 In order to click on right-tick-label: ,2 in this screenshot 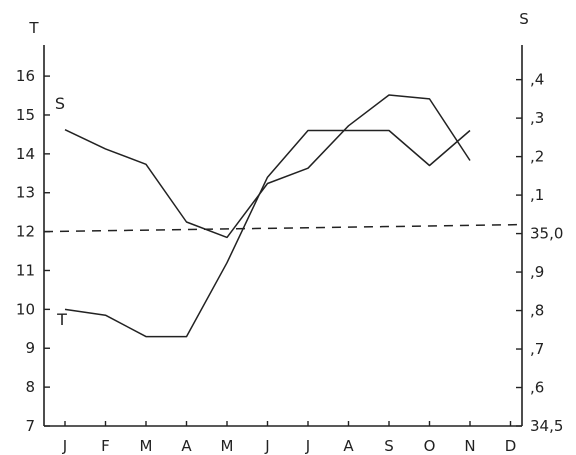, I will do `click(537, 157)`.